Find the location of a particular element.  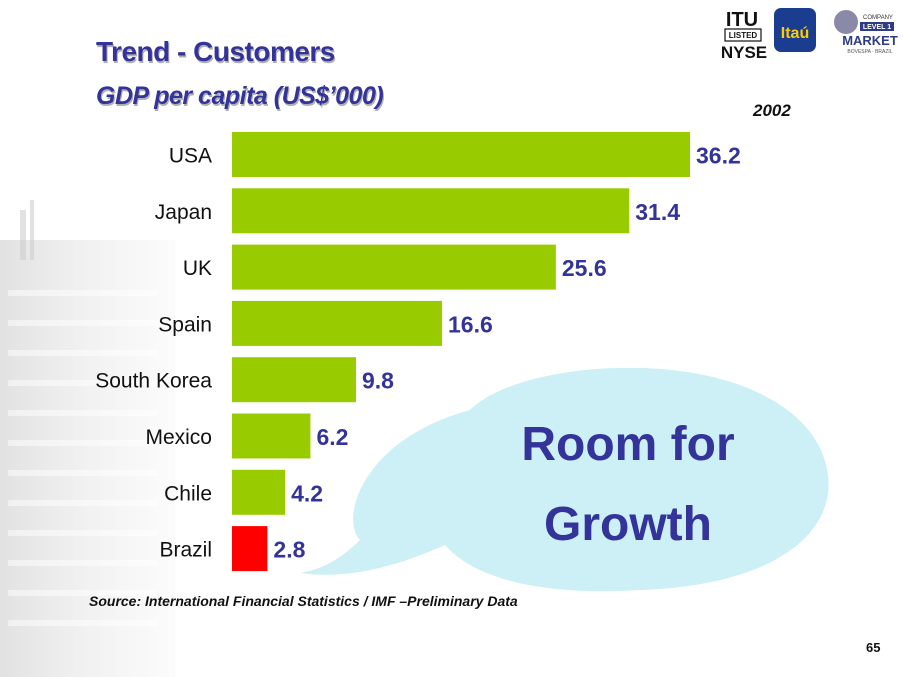

value-label-usa: 36.2 is located at coordinates (718, 156).